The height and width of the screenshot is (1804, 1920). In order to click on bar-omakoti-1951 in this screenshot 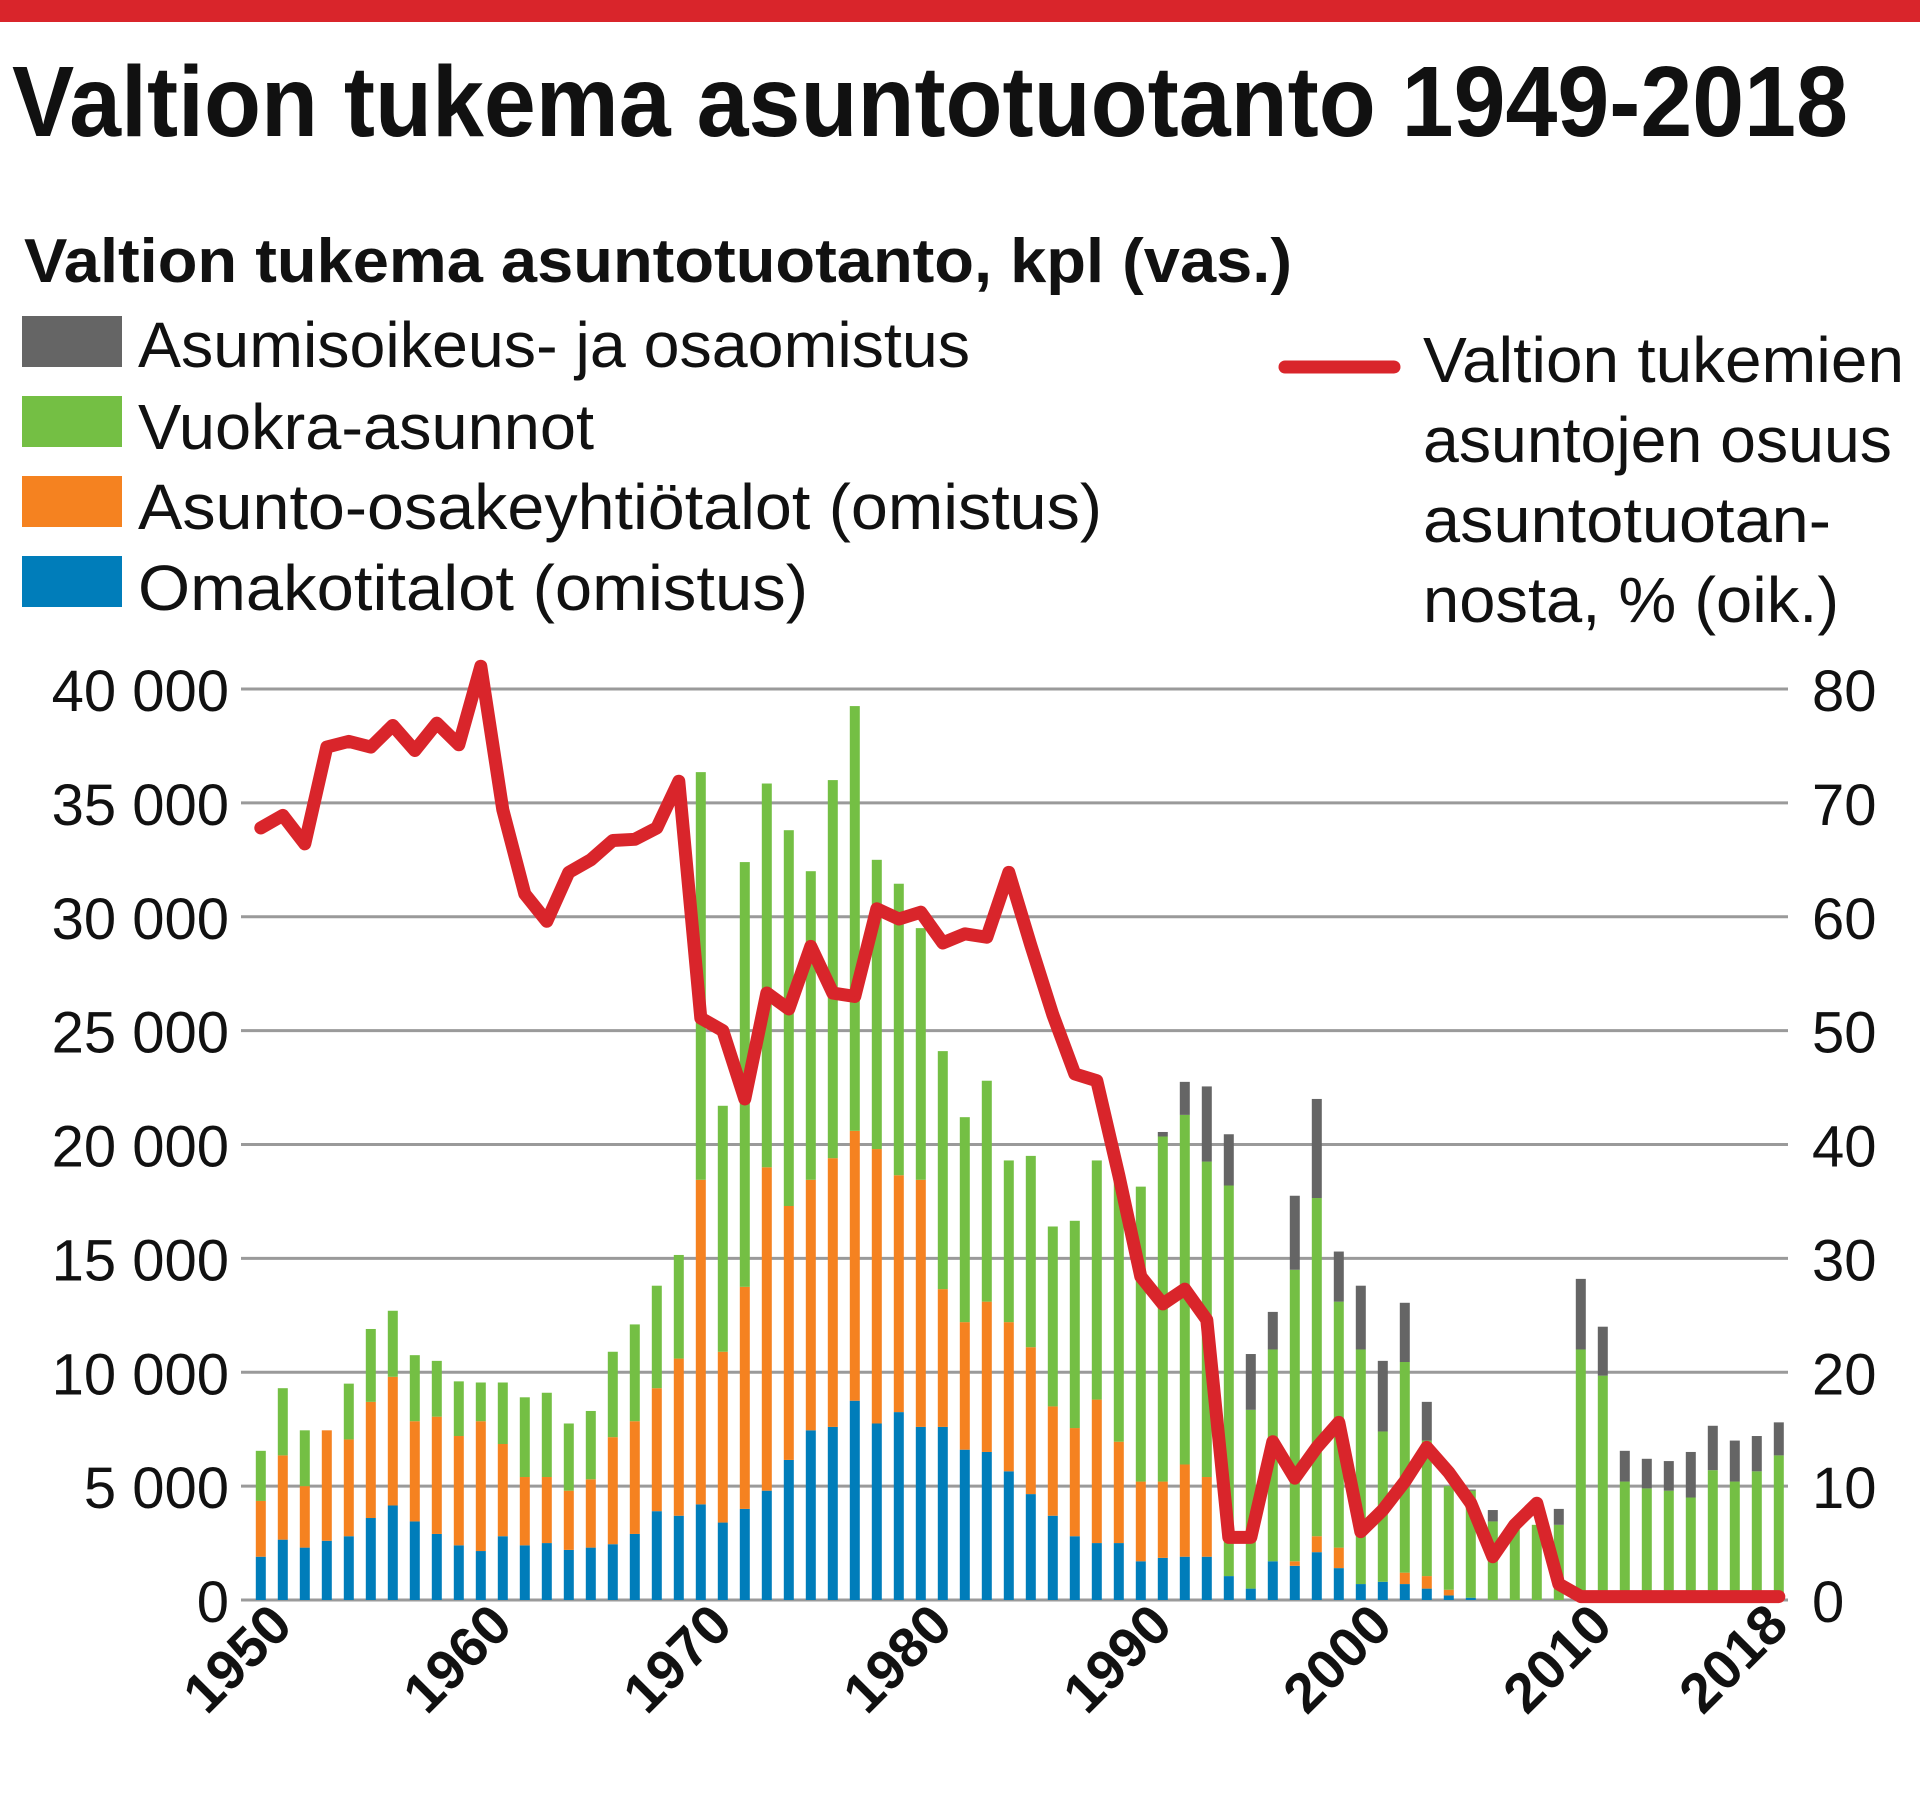, I will do `click(304, 1573)`.